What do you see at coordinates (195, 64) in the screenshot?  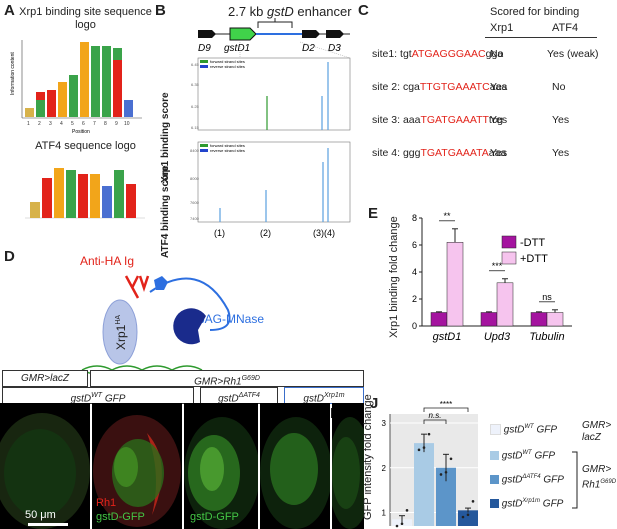 I see `svg-text: 6.45` at bounding box center [195, 64].